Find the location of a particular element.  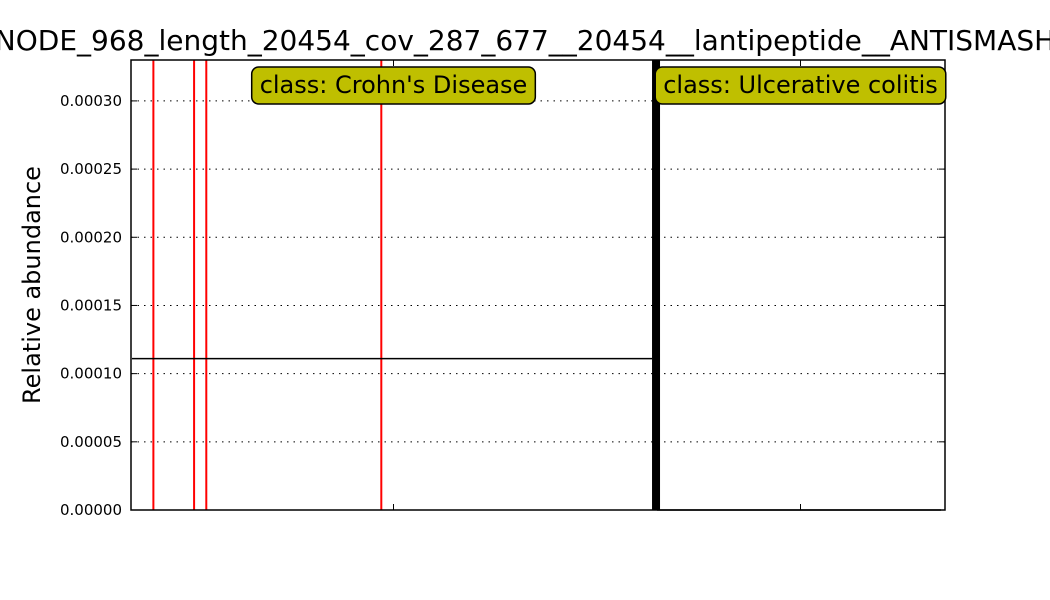

y-axis-label: Relative abundance is located at coordinates (32, 285).